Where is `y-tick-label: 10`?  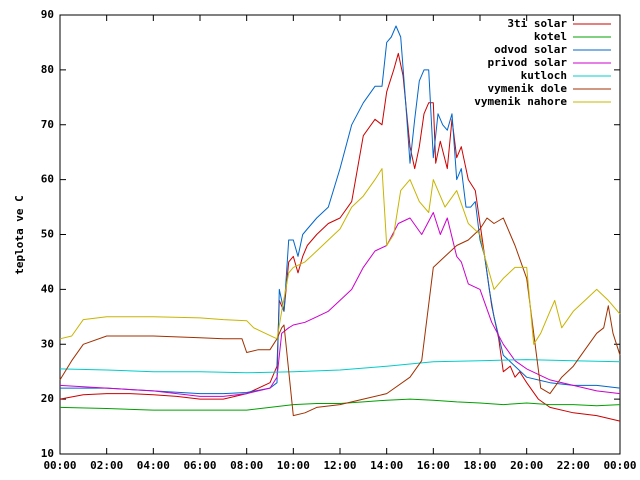
y-tick-label: 10 is located at coordinates (47, 453).